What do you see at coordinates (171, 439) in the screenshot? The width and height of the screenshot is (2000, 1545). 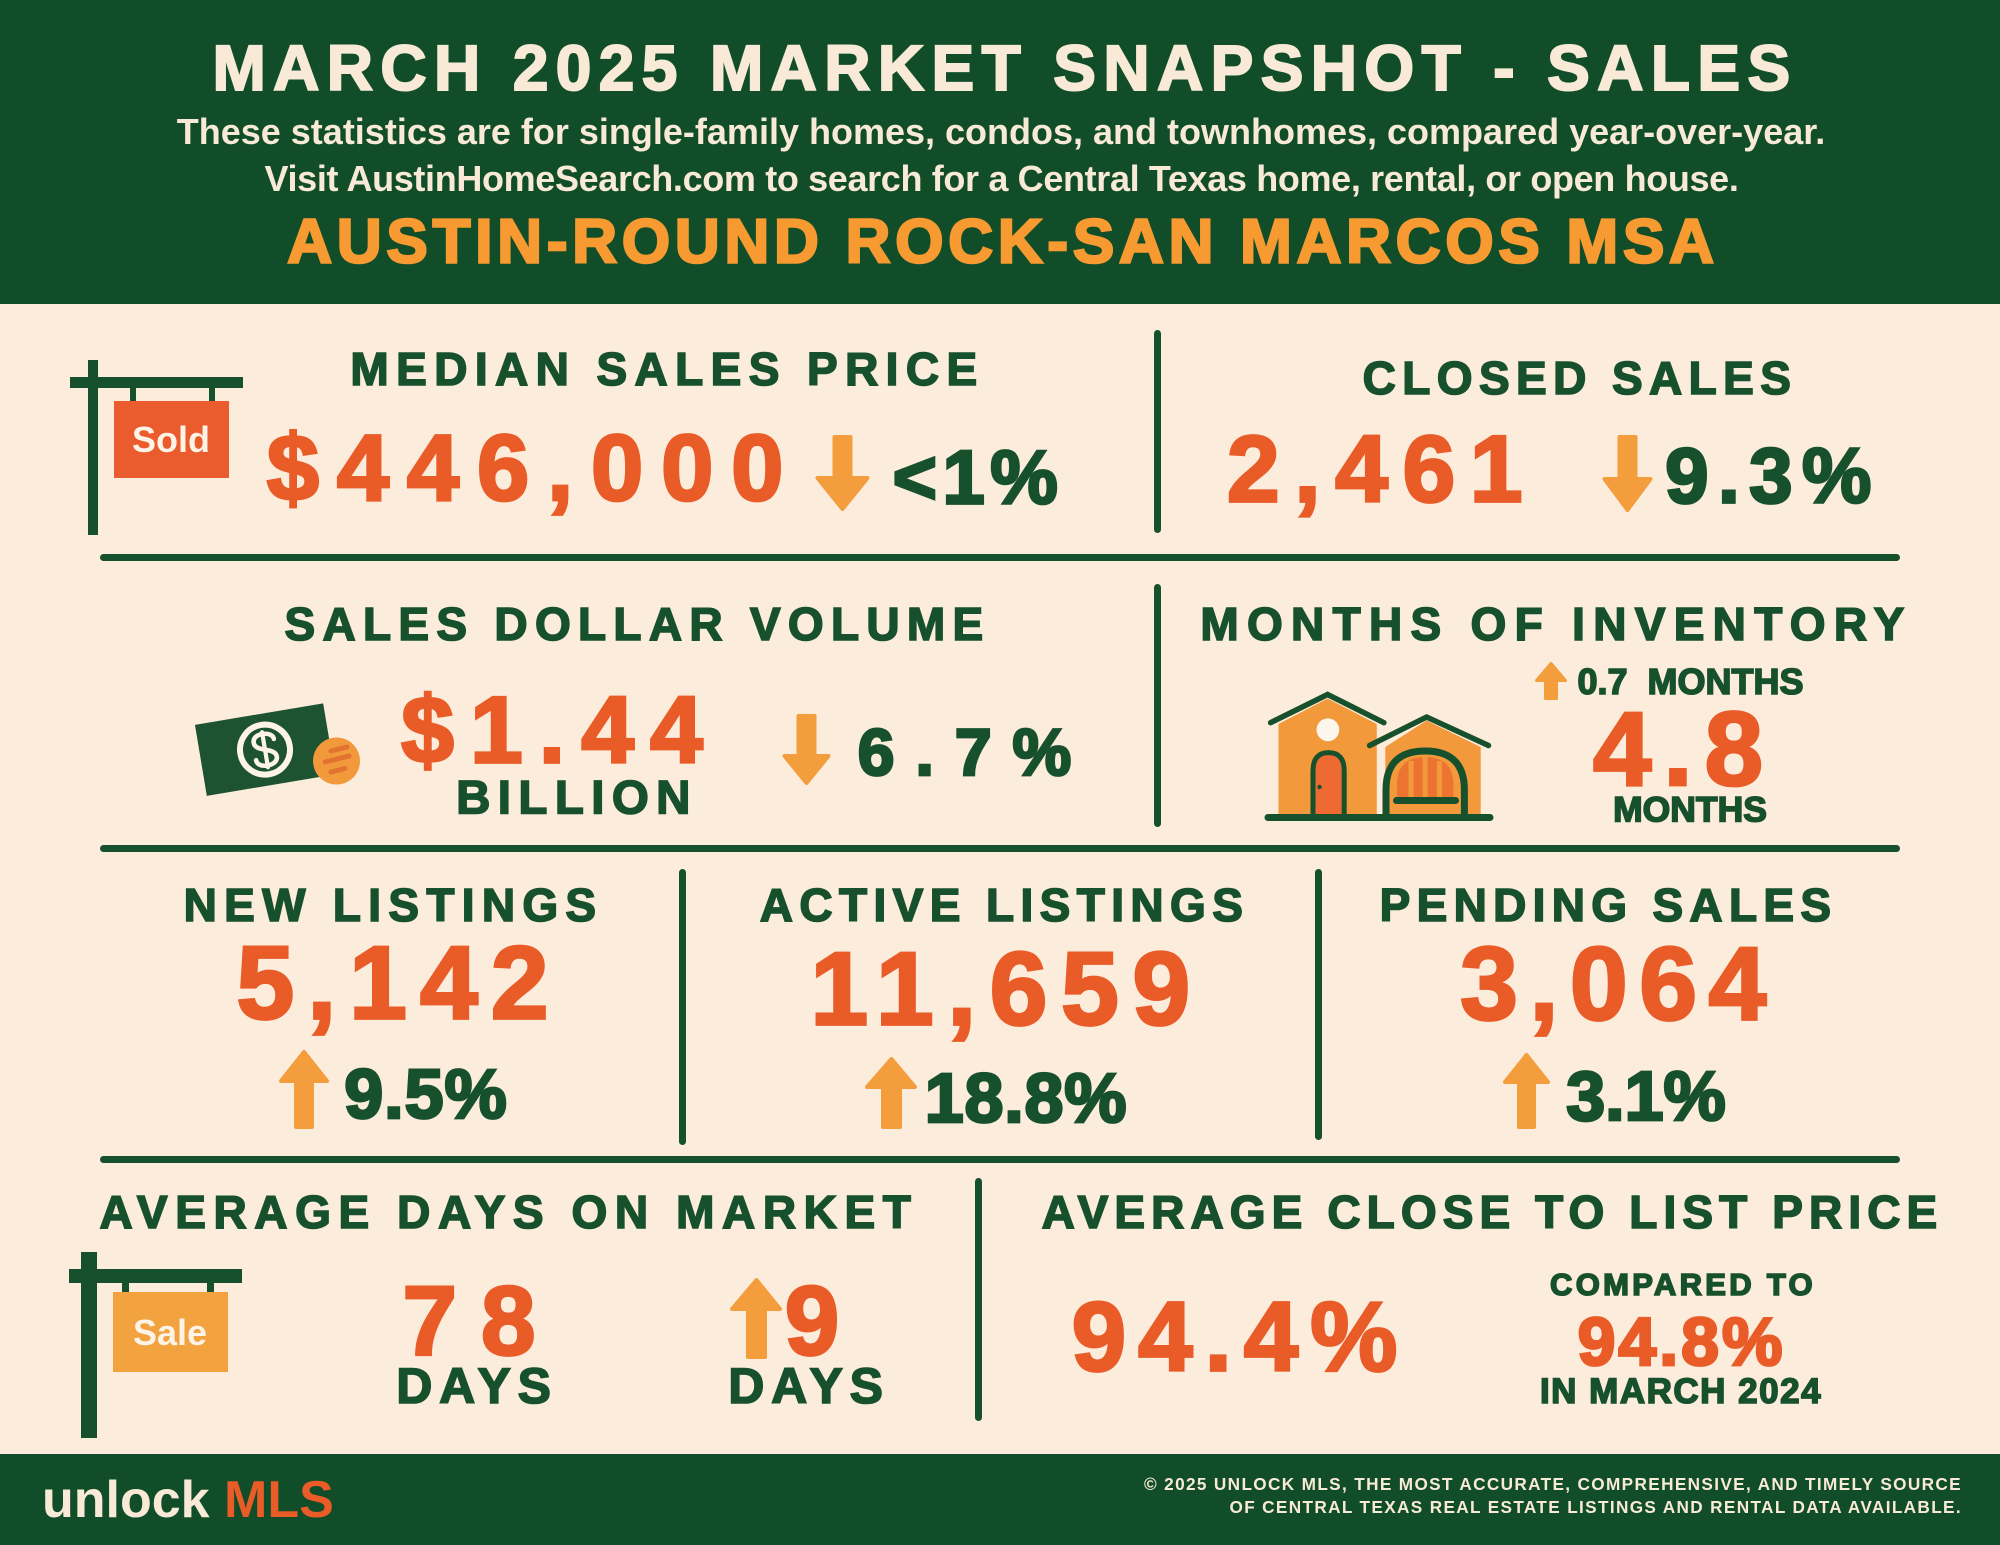 I see `svg-text: Sold` at bounding box center [171, 439].